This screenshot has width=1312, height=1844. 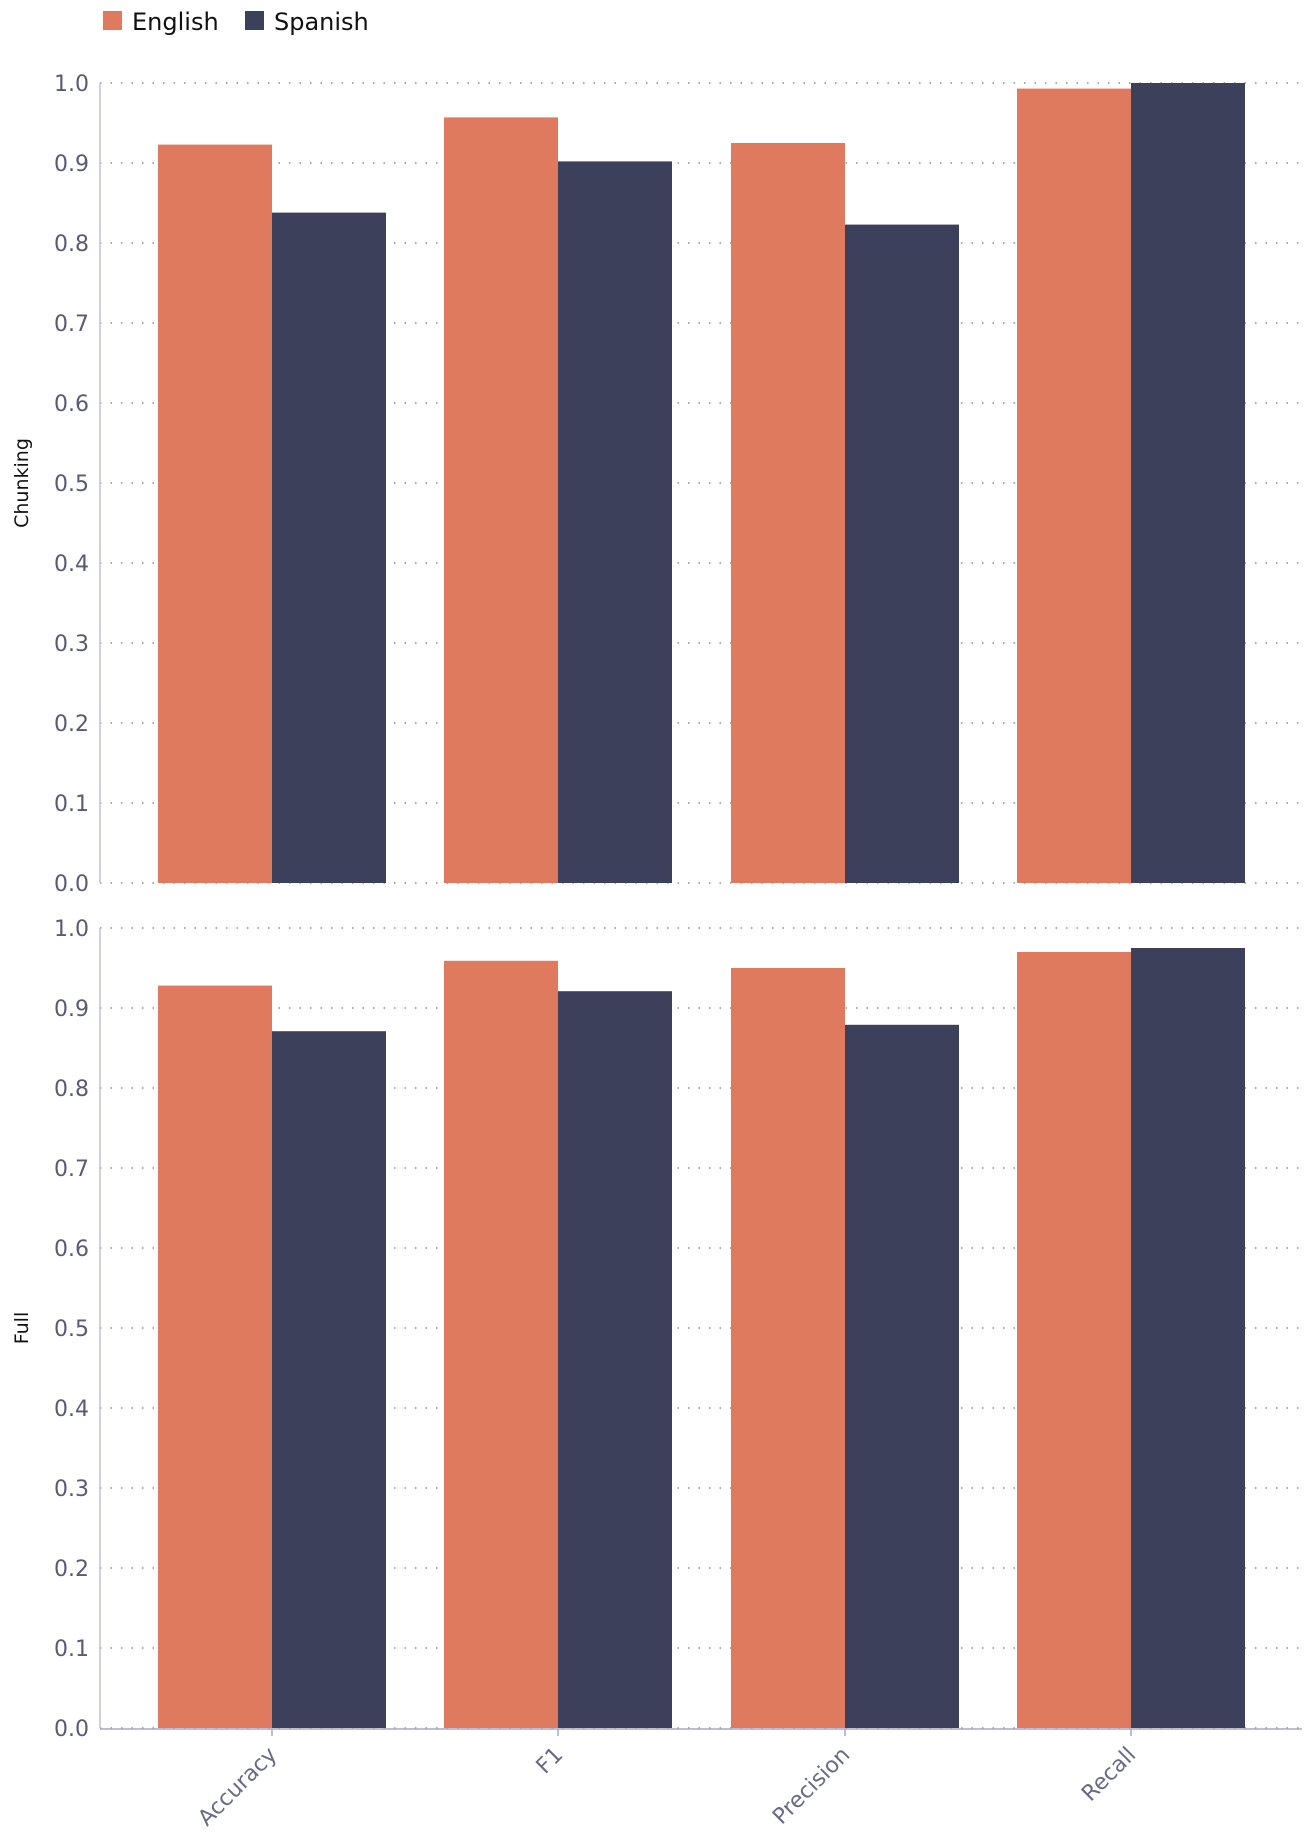 What do you see at coordinates (236, 22) in the screenshot?
I see `legend: English Spanish` at bounding box center [236, 22].